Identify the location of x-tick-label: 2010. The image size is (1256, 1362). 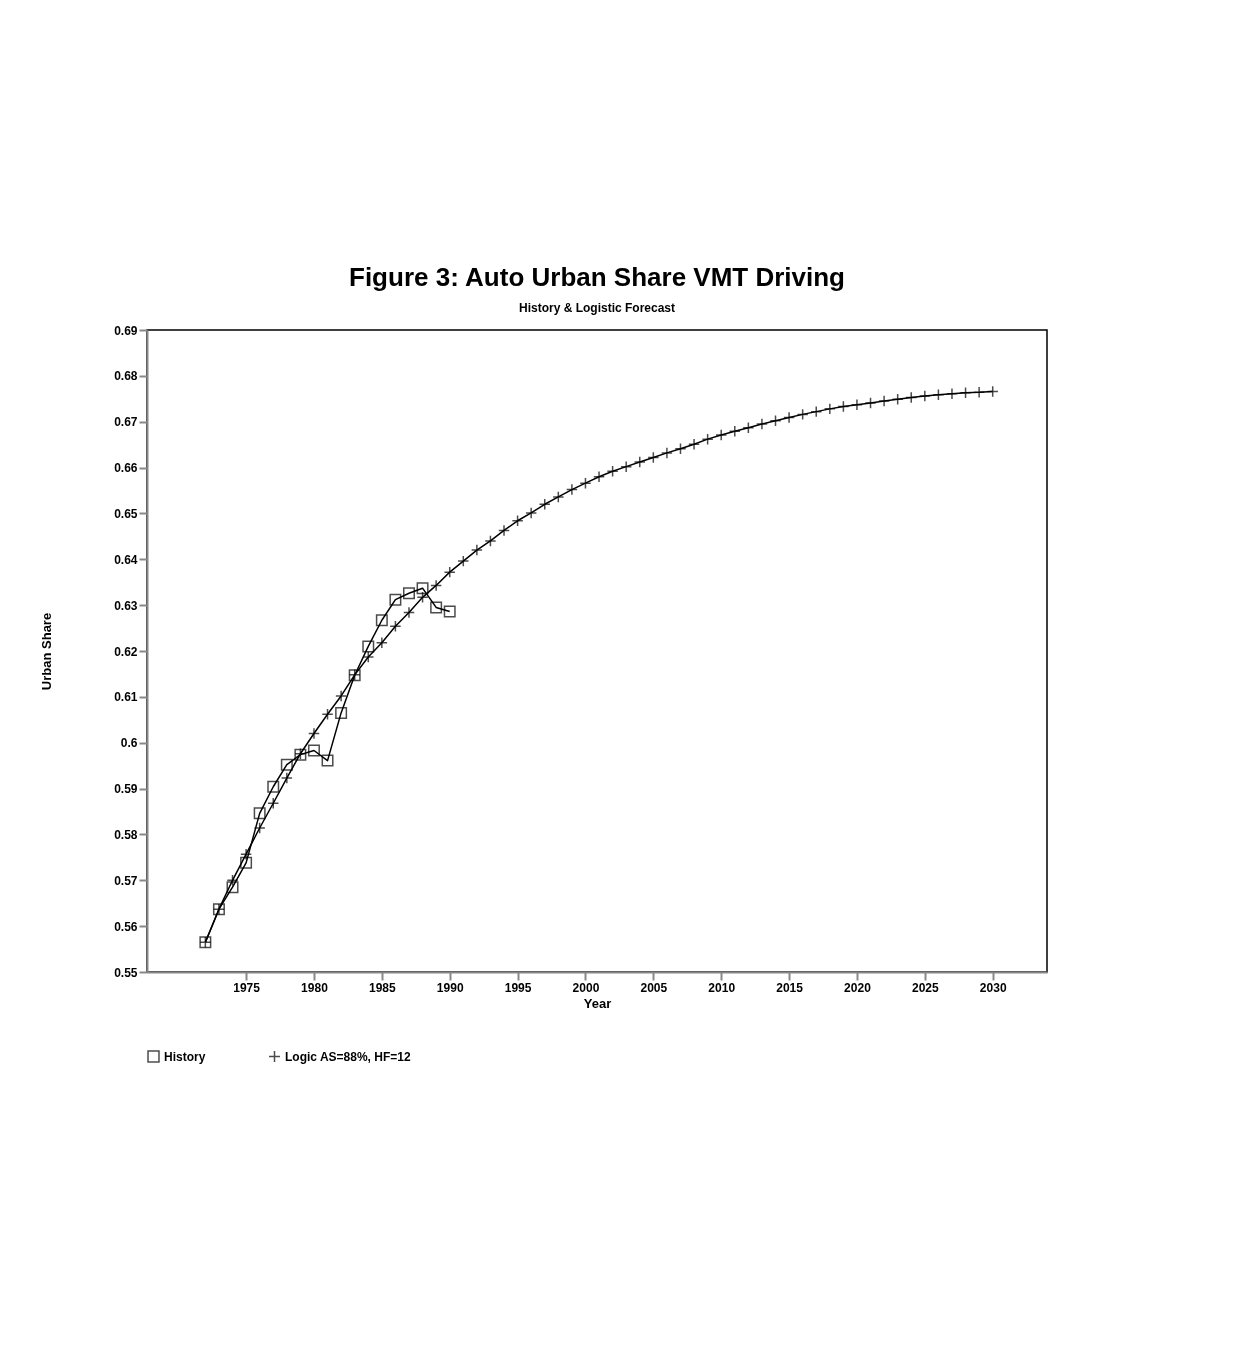
(722, 987).